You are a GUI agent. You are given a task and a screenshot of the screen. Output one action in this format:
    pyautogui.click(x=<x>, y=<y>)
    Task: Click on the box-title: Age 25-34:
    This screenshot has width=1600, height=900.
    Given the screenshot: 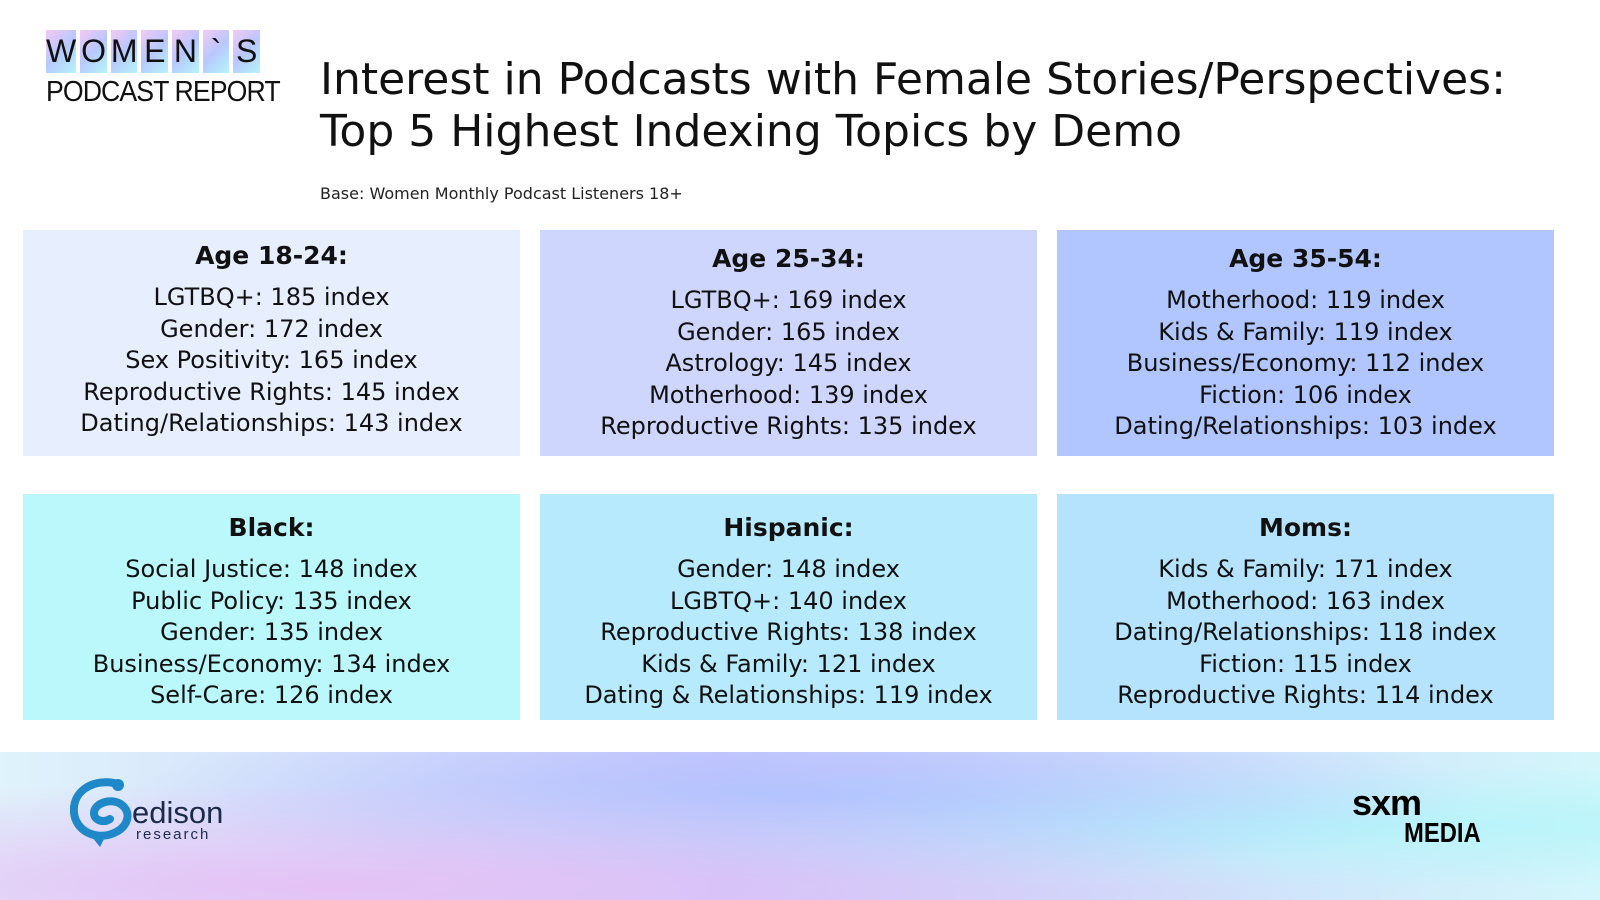 What is the action you would take?
    pyautogui.click(x=788, y=258)
    